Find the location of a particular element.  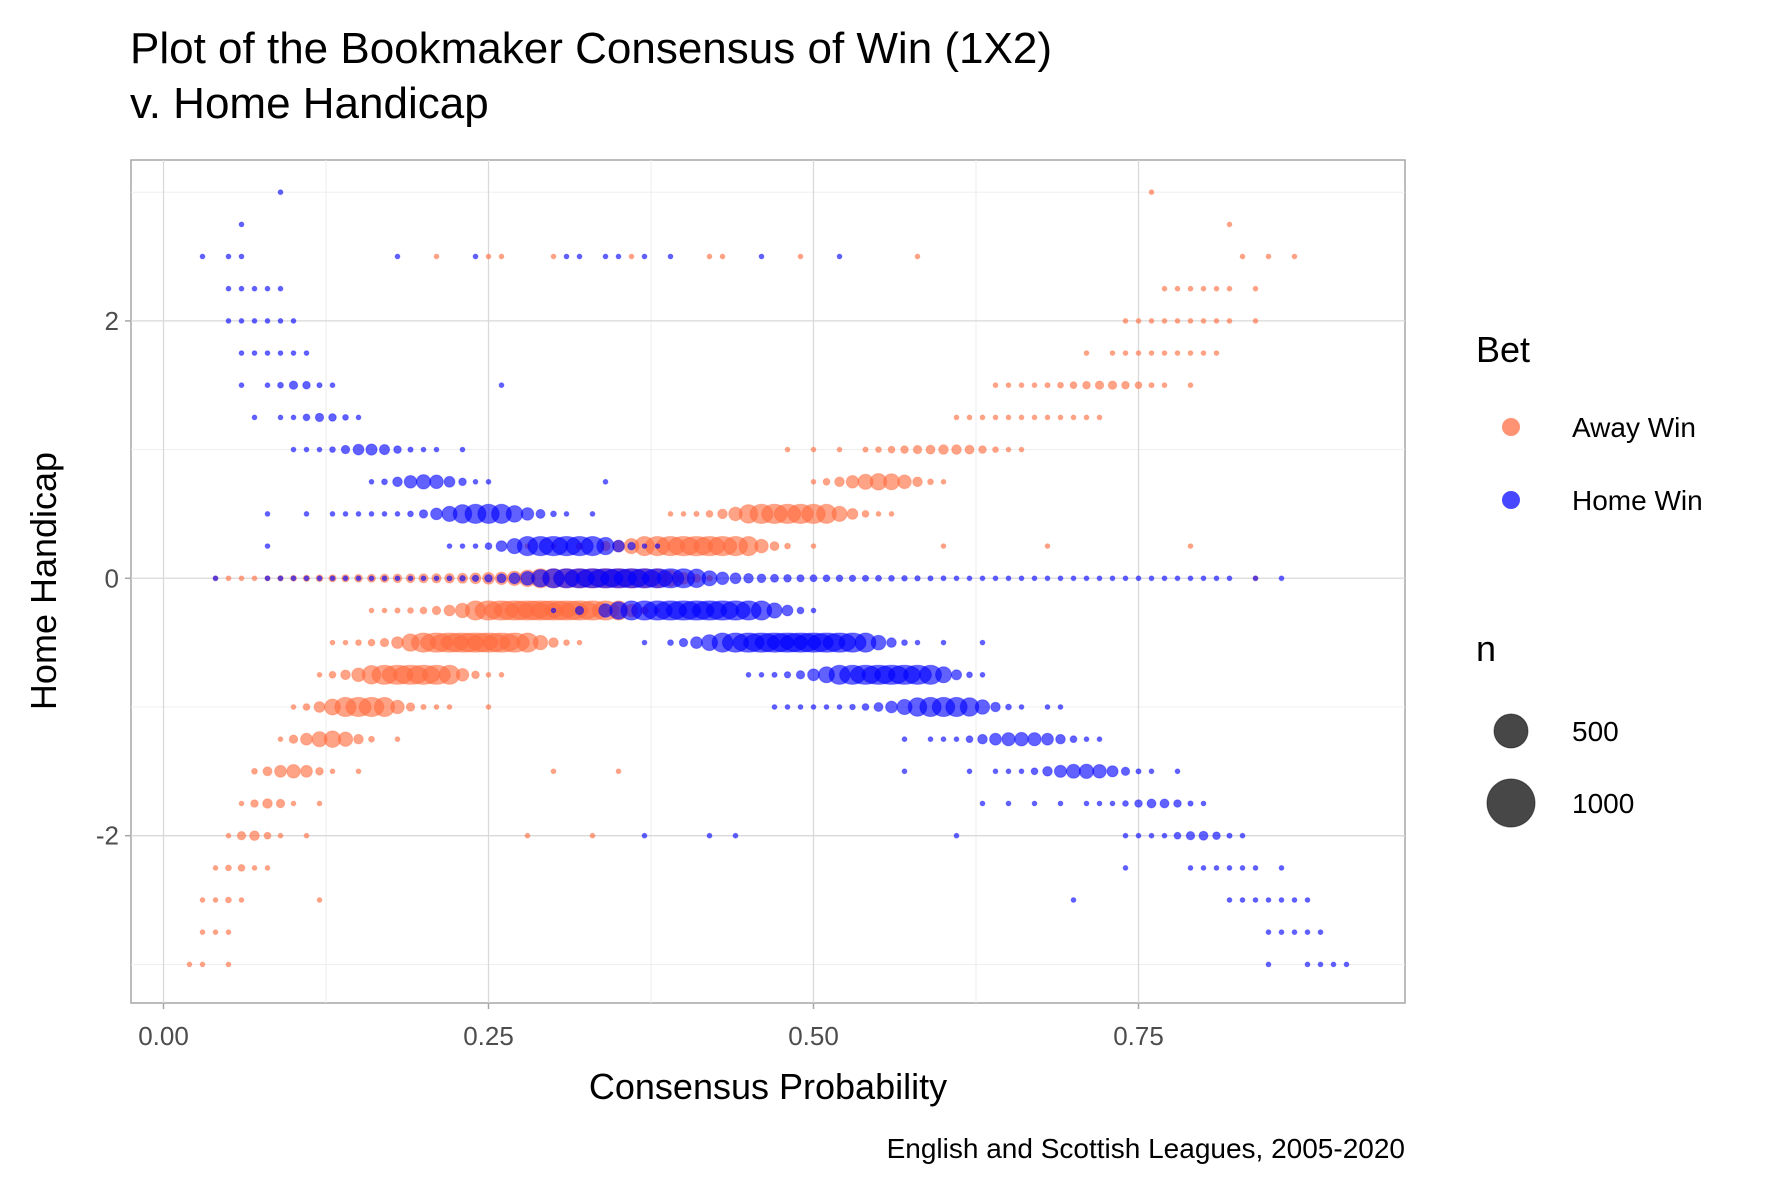

x-tick-label: 0.25 is located at coordinates (488, 1036).